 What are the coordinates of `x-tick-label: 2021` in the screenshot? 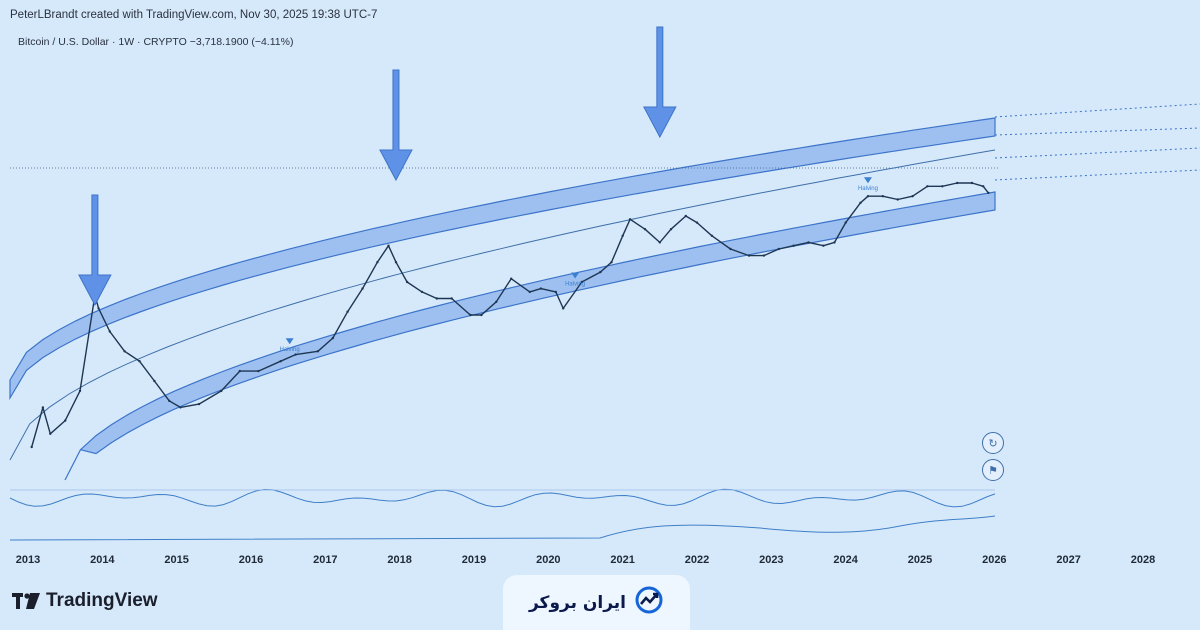 It's located at (622, 560).